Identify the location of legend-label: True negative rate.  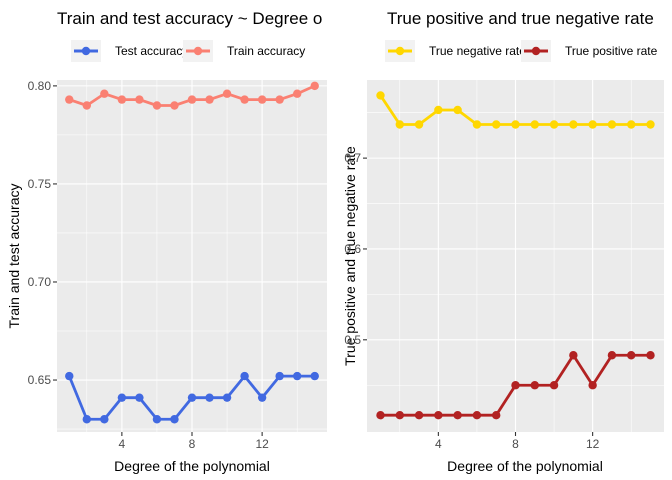
(477, 51).